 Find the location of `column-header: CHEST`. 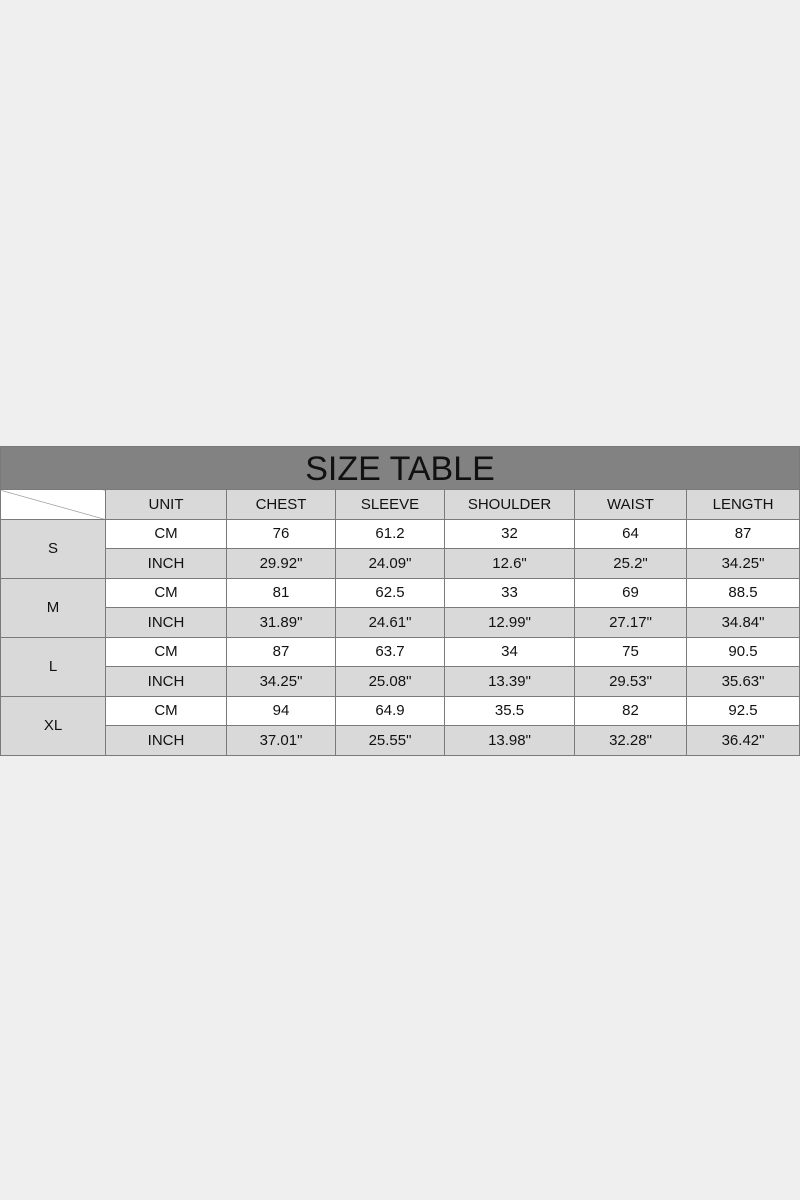

column-header: CHEST is located at coordinates (281, 504).